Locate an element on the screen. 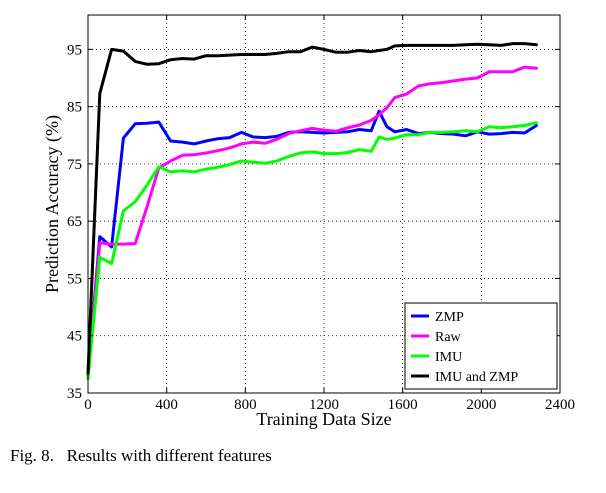  x-tick-label: 400 is located at coordinates (166, 405).